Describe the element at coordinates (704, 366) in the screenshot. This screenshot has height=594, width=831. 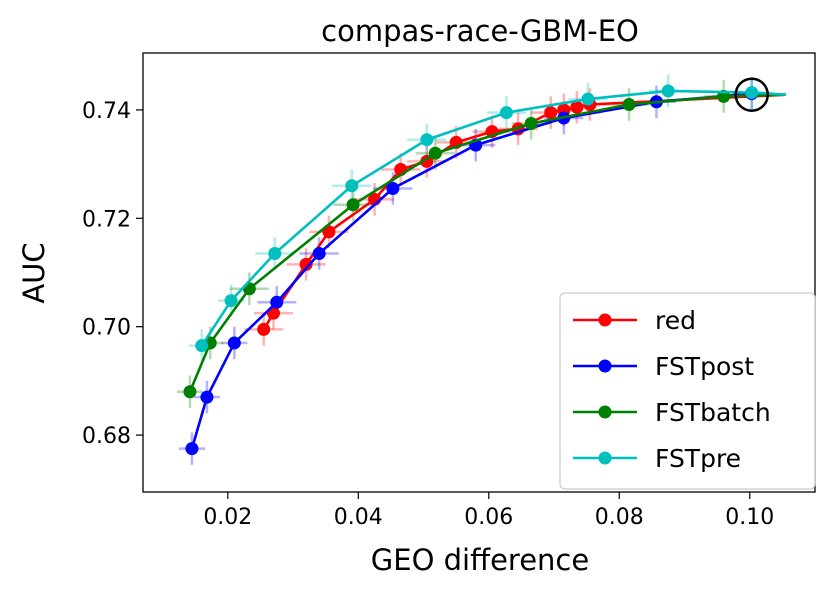
I see `legend-label: FSTpost` at that location.